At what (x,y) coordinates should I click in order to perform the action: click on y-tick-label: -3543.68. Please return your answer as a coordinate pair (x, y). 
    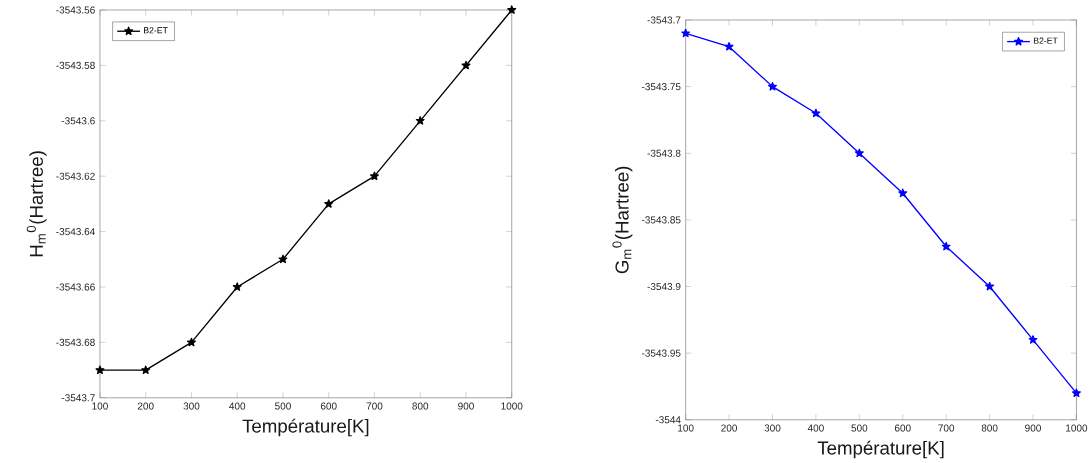
    Looking at the image, I should click on (75, 342).